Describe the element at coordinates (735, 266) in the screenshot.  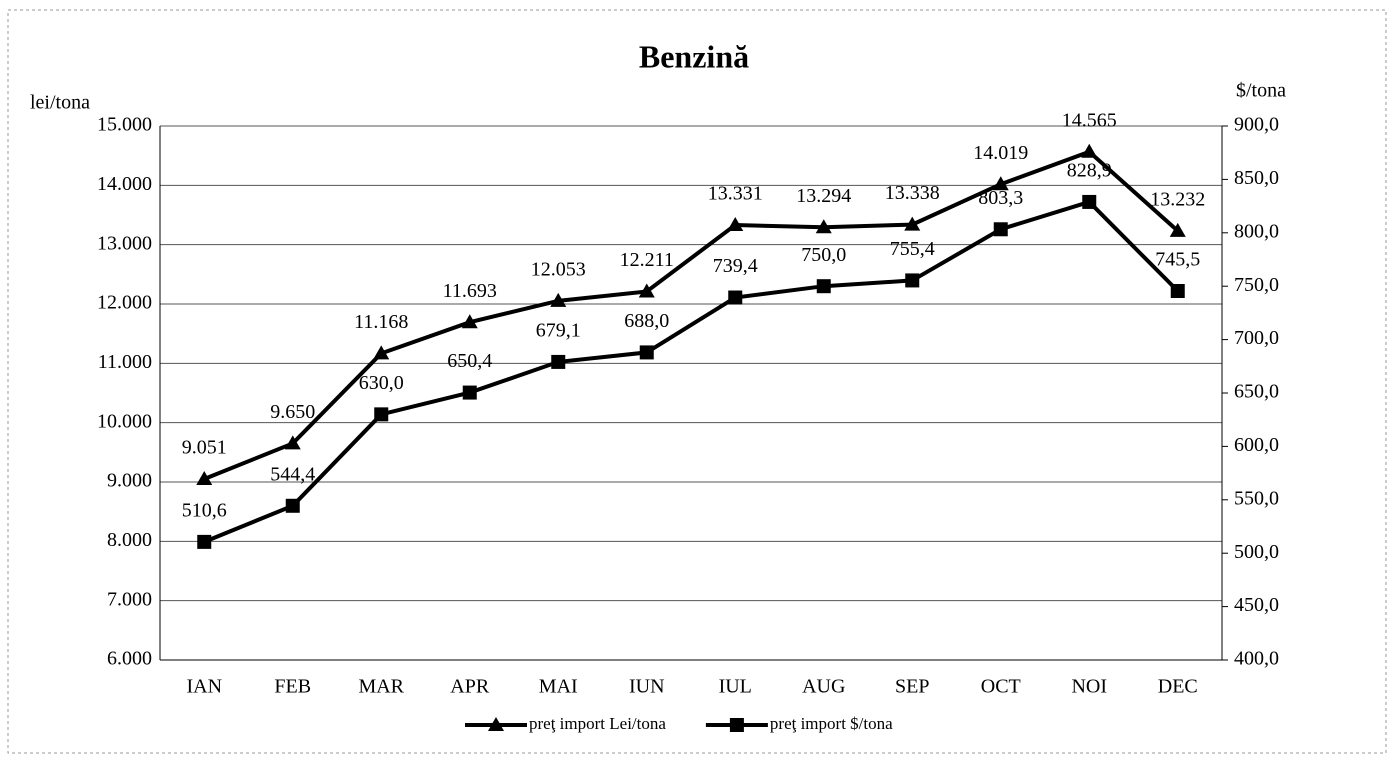
I see `data-label: 739,4` at that location.